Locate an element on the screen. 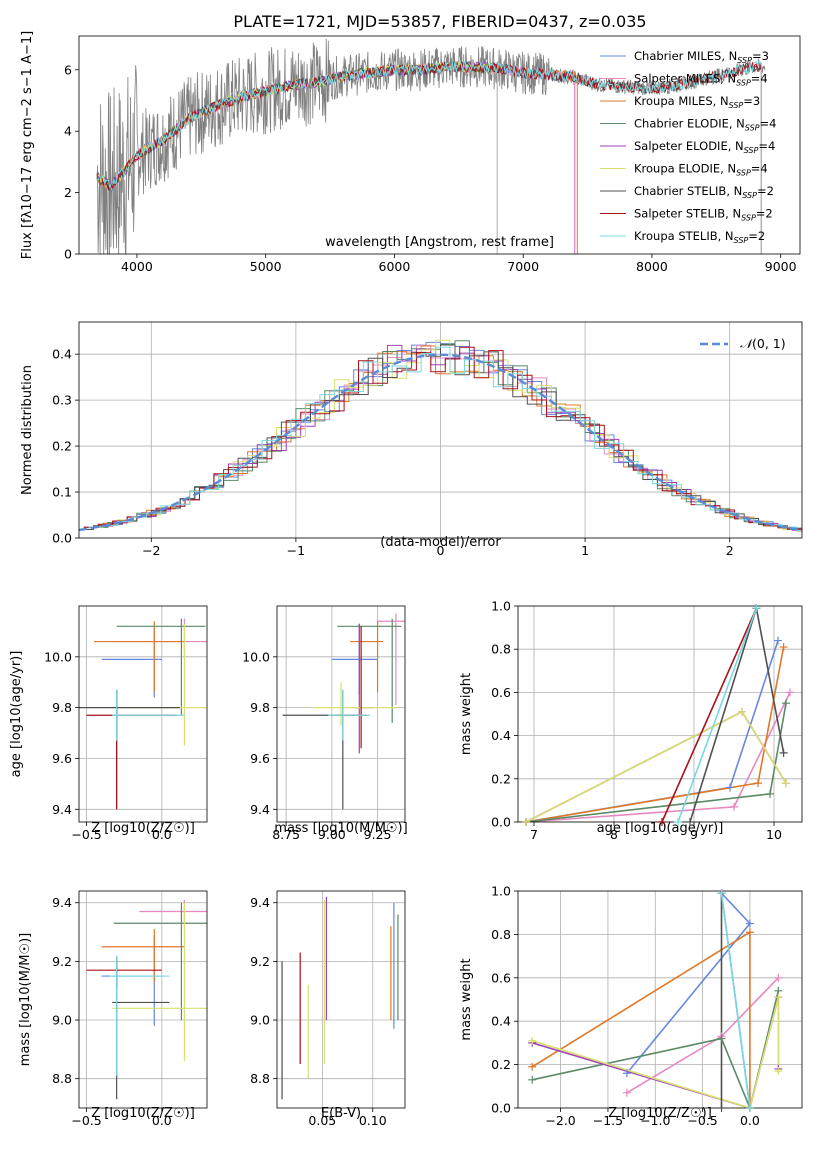  x-axis-label: mass [log10(M/M☉)] is located at coordinates (340, 828).